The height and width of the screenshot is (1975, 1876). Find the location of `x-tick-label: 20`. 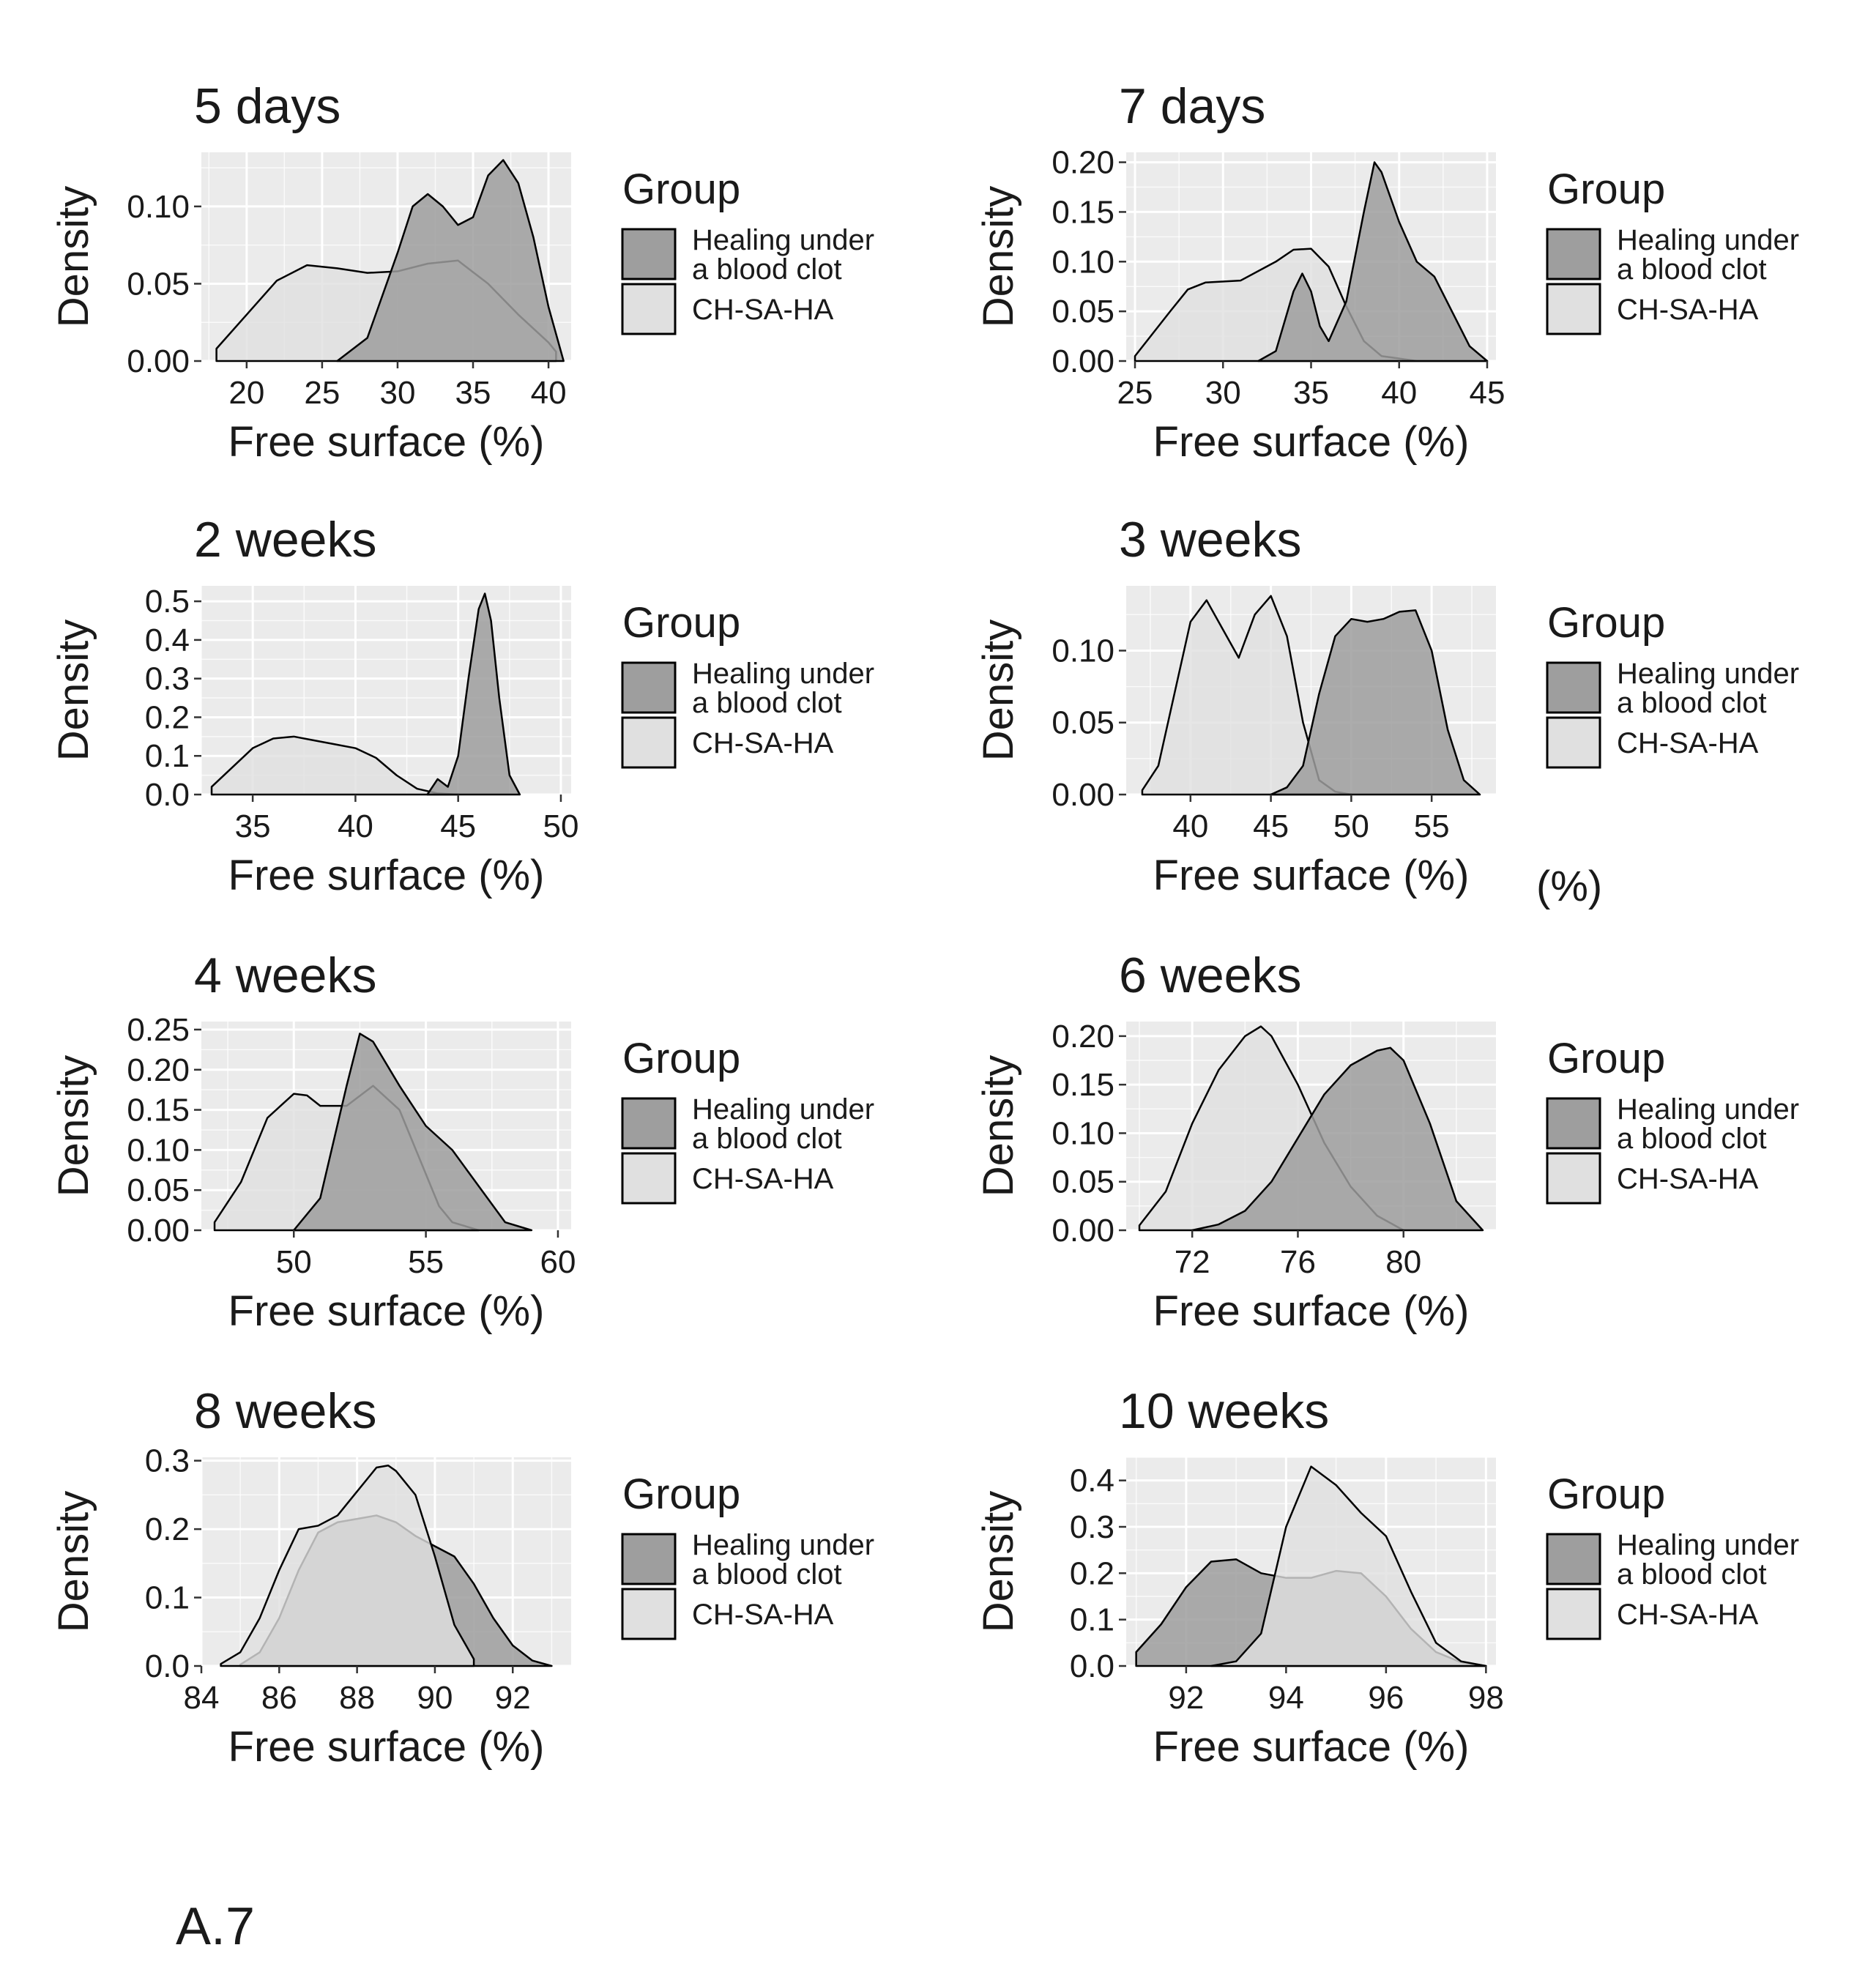

x-tick-label: 20 is located at coordinates (246, 393).